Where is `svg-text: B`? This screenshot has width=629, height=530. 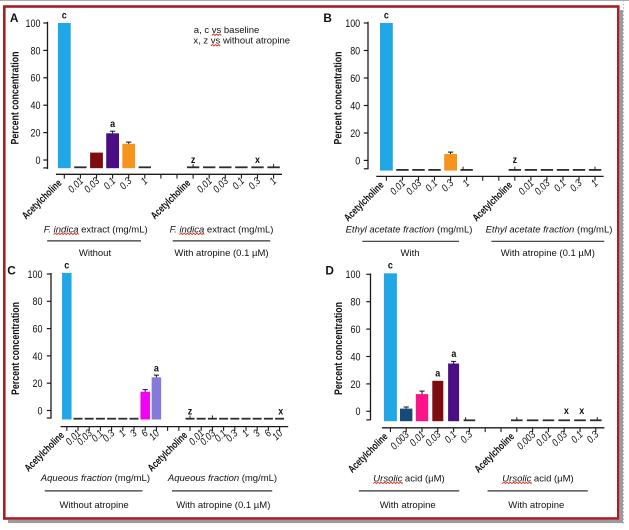
svg-text: B is located at coordinates (327, 18).